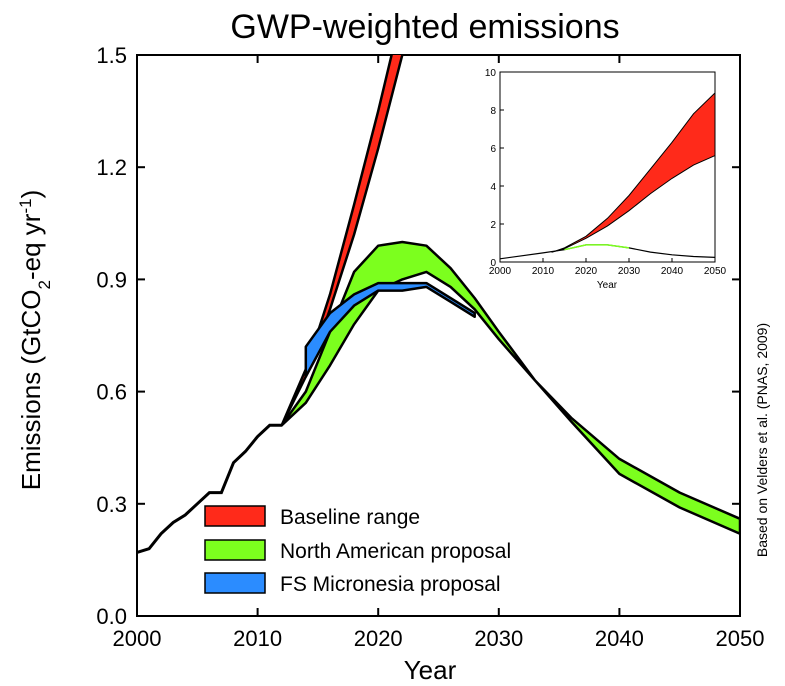 This screenshot has height=686, width=785. I want to click on baseline-range-band, so click(342, 241).